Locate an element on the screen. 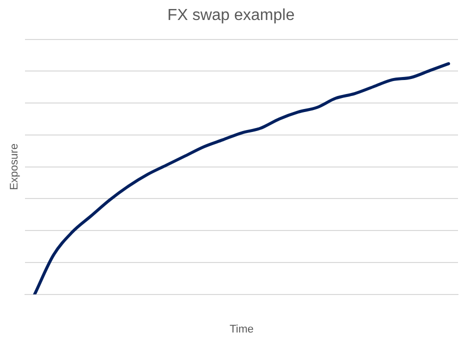 Image resolution: width=462 pixels, height=342 pixels. y-axis-title: Exposure is located at coordinates (14, 167).